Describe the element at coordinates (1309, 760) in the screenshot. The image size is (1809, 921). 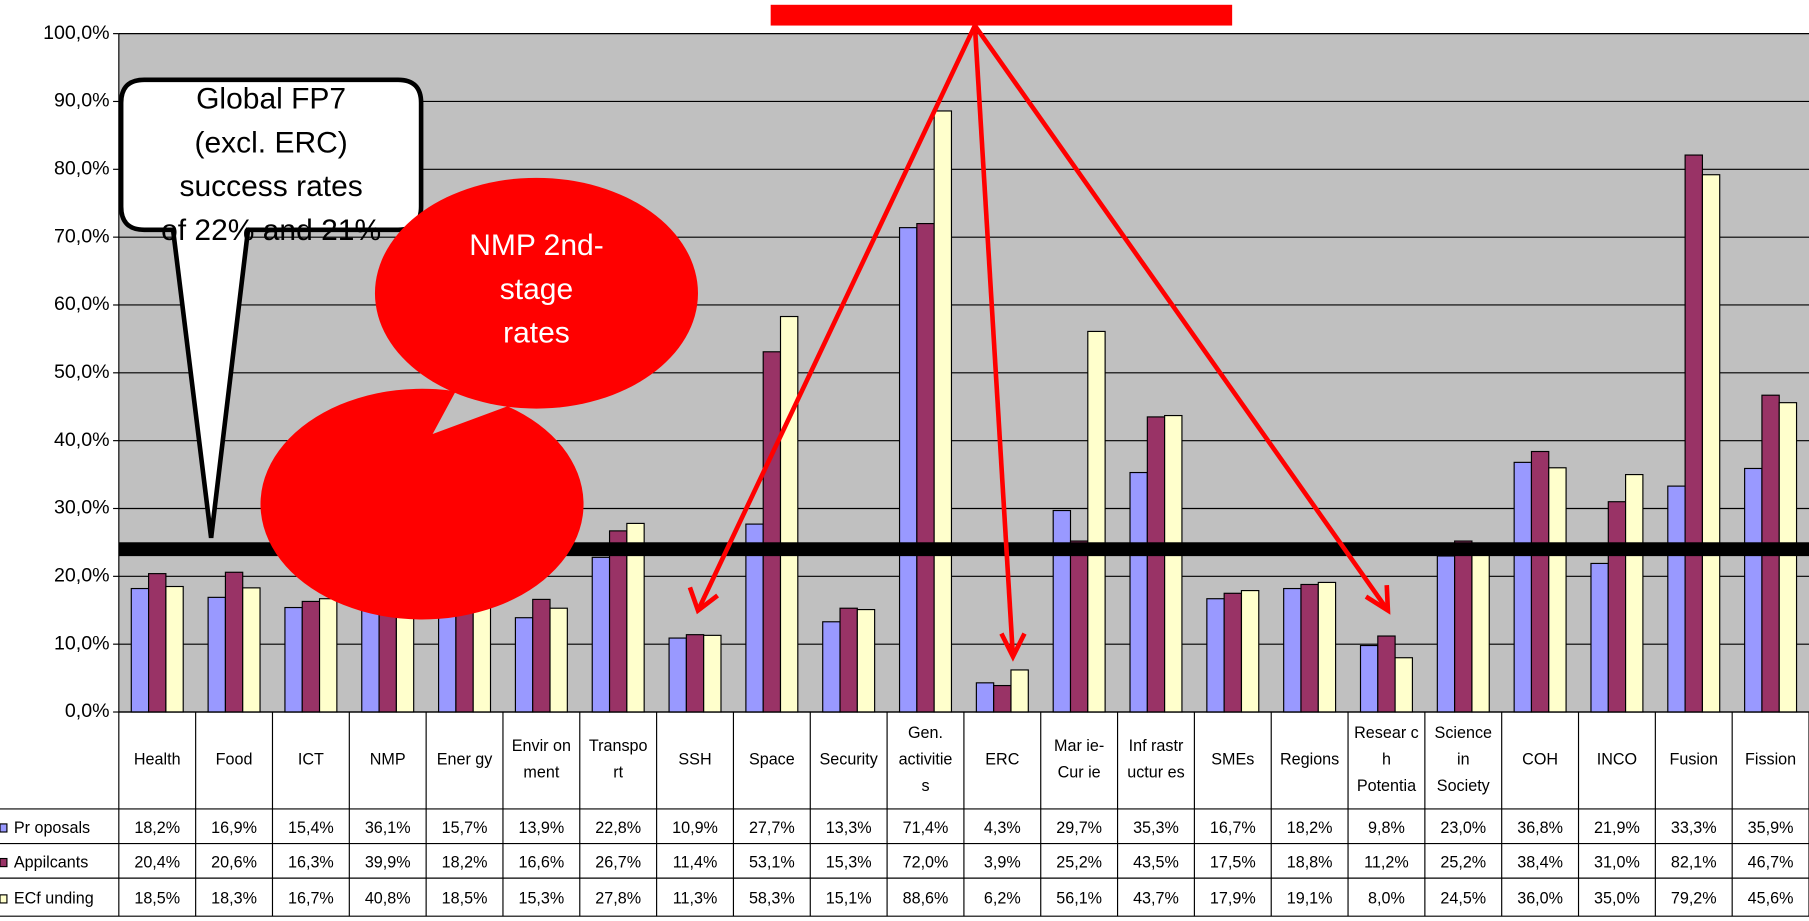
I see `x-tick-label: Regions` at that location.